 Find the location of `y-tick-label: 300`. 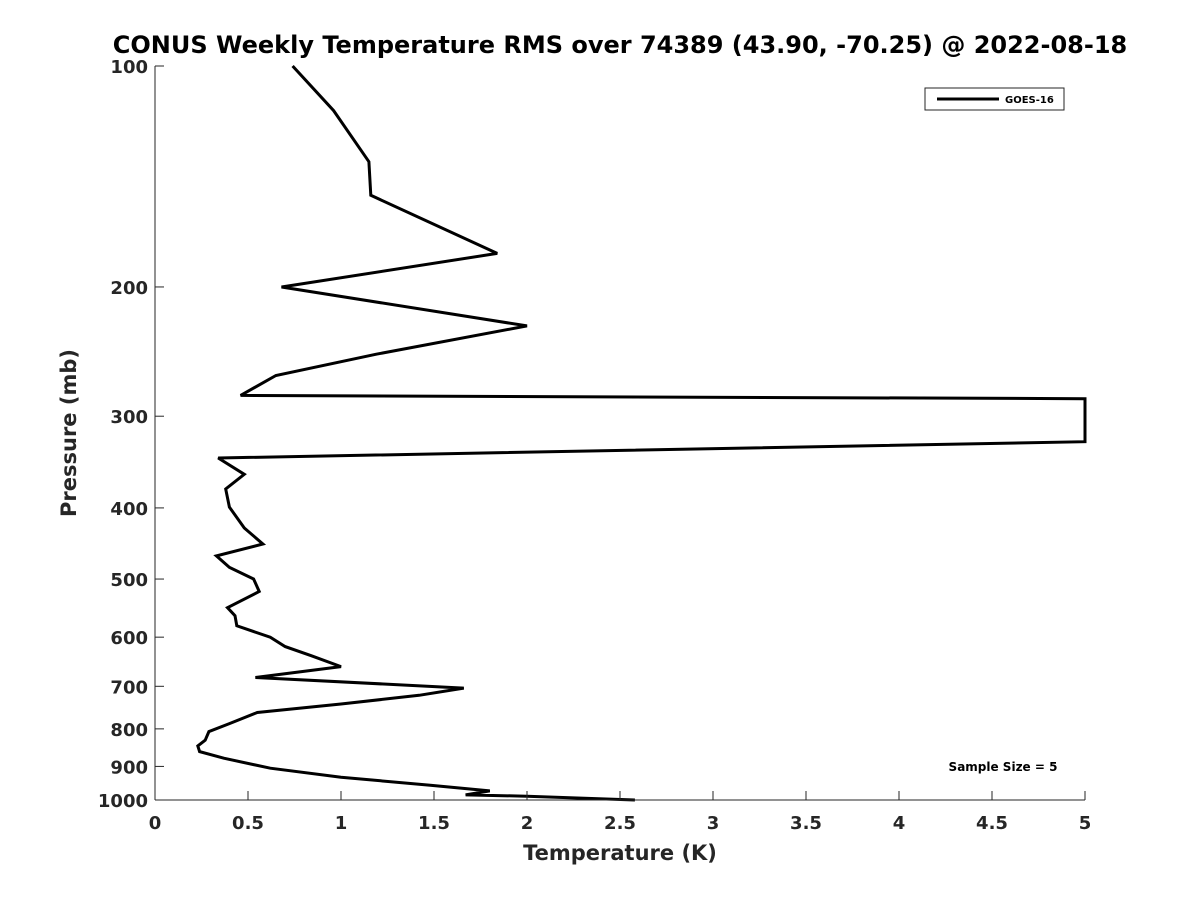

y-tick-label: 300 is located at coordinates (129, 417).